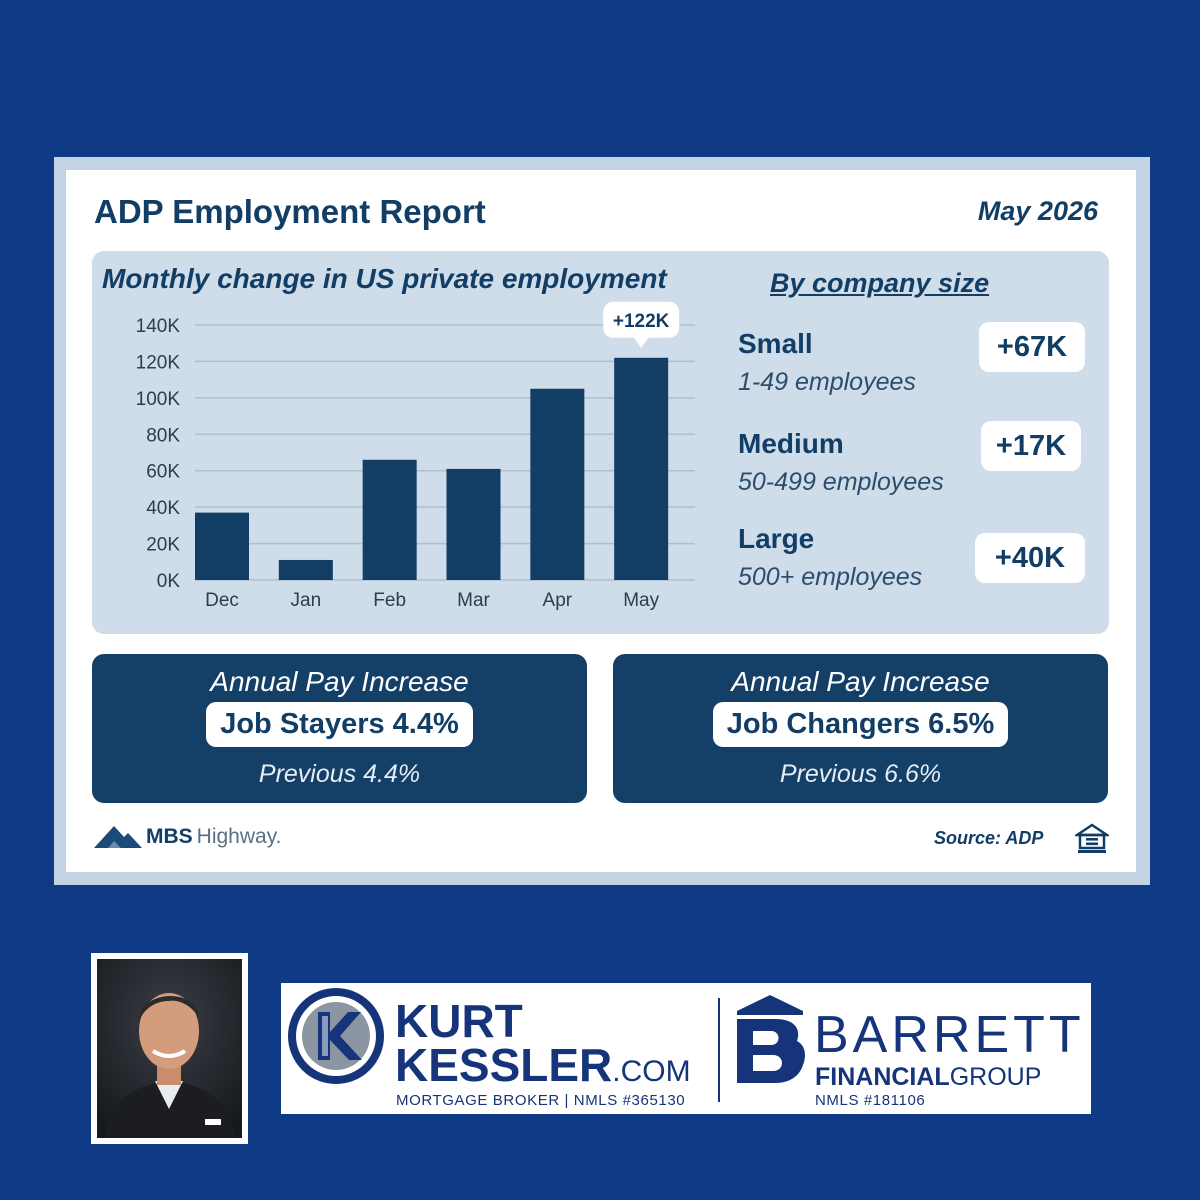 This screenshot has width=1200, height=1200. I want to click on callout-label: +122K, so click(641, 321).